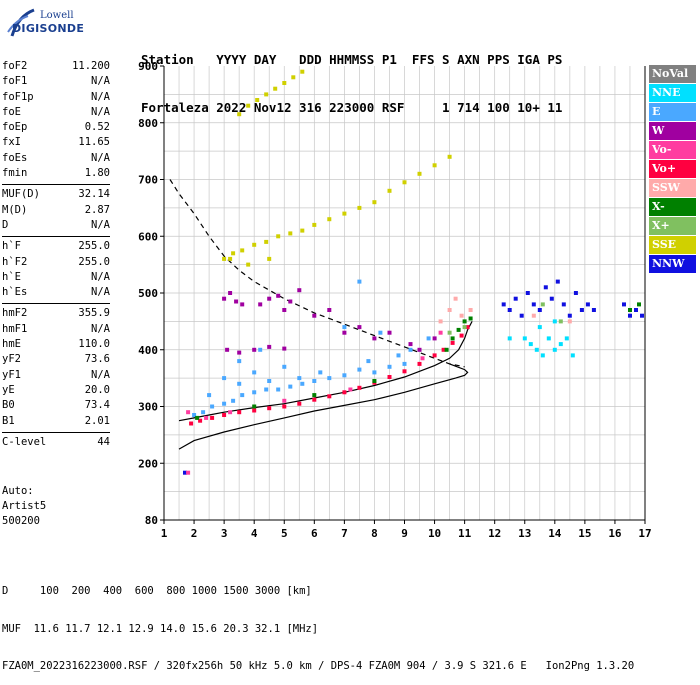 This screenshot has width=700, height=685. What do you see at coordinates (56, 143) in the screenshot?
I see `param-row: fxI 11.65` at bounding box center [56, 143].